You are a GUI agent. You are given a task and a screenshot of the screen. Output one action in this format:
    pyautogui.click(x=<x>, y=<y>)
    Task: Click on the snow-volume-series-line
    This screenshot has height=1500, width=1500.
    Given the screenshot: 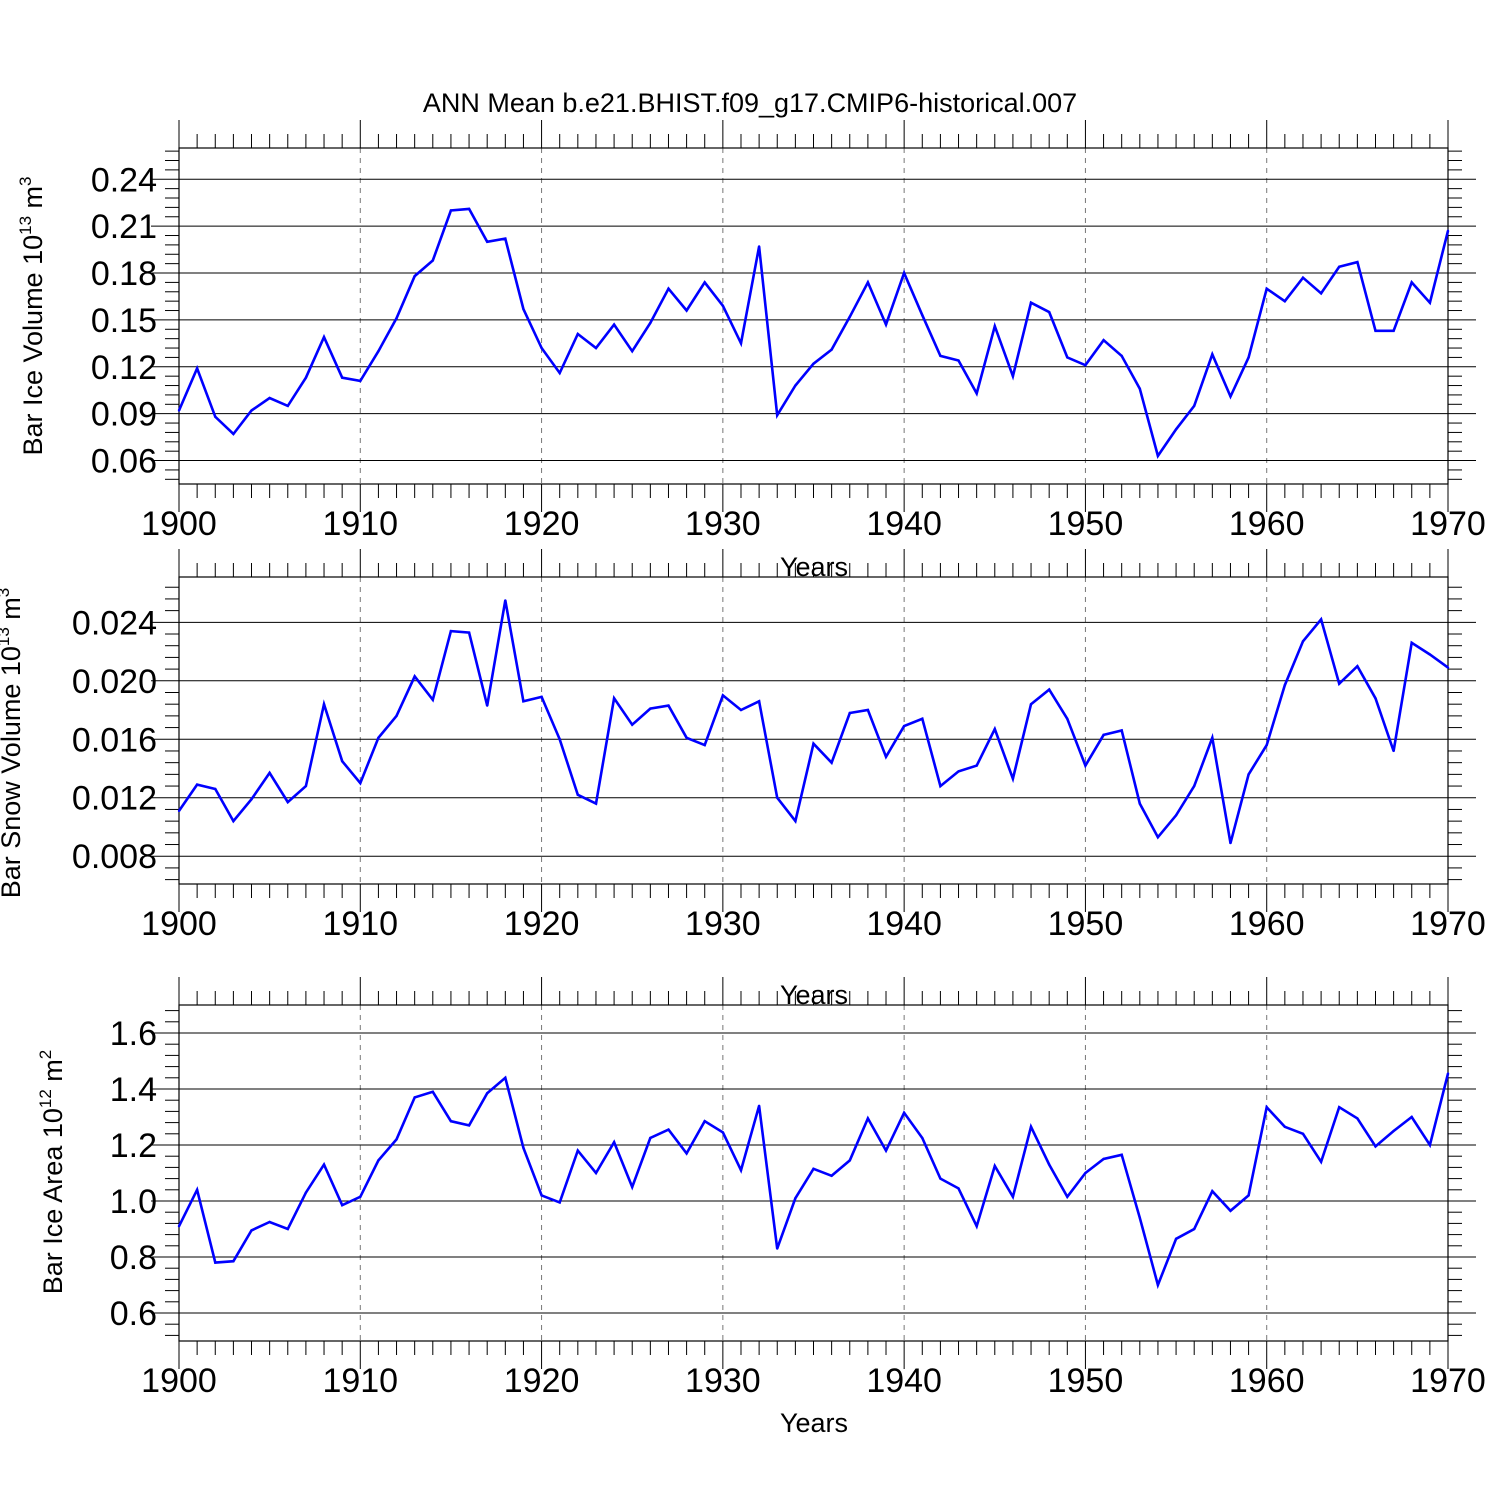 What is the action you would take?
    pyautogui.click(x=813, y=722)
    